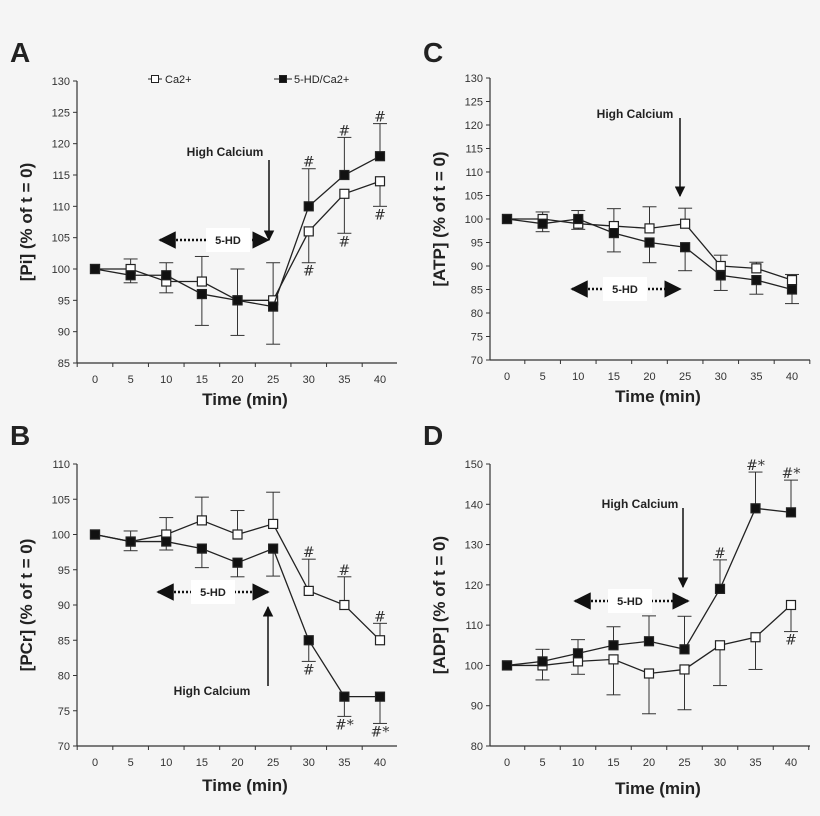 The image size is (820, 816). Describe the element at coordinates (720, 763) in the screenshot. I see `x-tick-label: 30` at that location.